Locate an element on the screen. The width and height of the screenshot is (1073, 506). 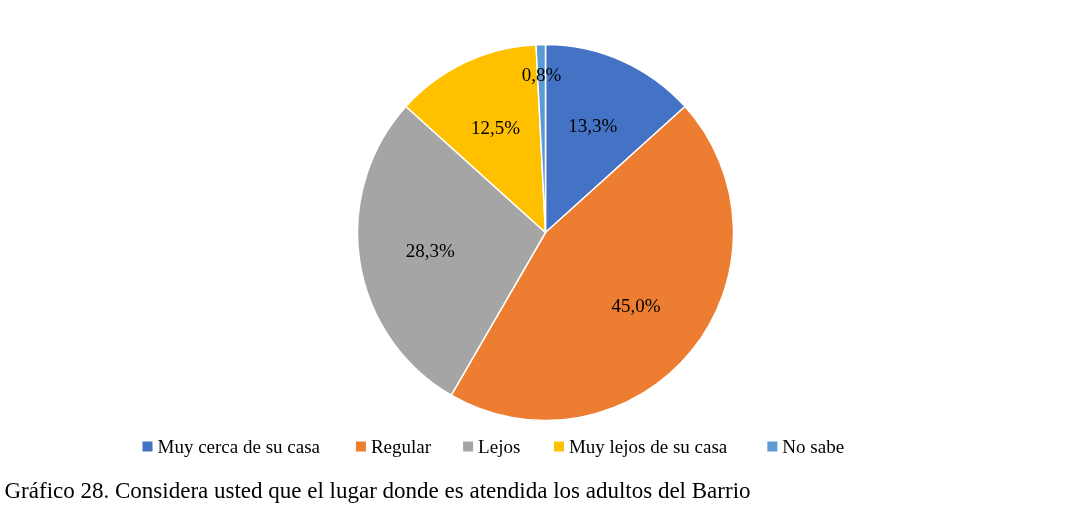
data-label: 12,5% is located at coordinates (495, 127).